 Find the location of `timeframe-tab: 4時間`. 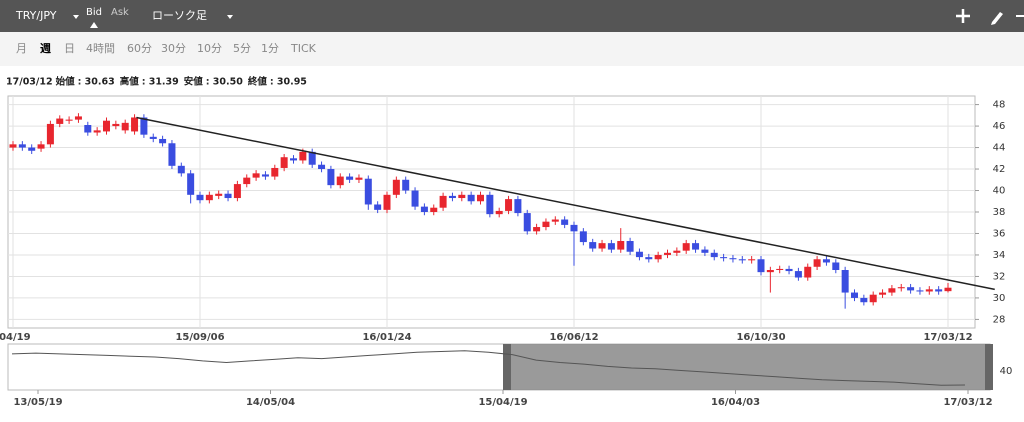

timeframe-tab: 4時間 is located at coordinates (100, 48).